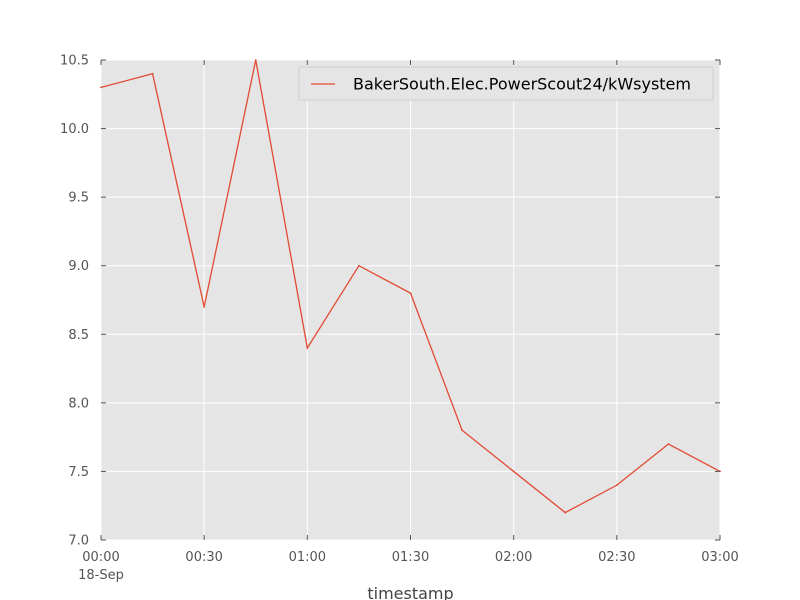 This screenshot has height=600, width=800. I want to click on y-tick-label: 8.0, so click(78, 403).